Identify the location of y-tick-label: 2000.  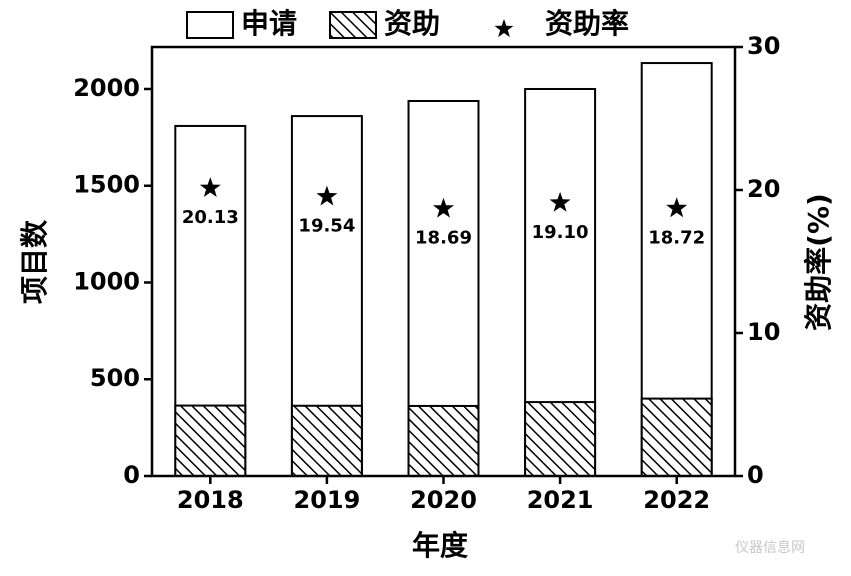
(106, 88).